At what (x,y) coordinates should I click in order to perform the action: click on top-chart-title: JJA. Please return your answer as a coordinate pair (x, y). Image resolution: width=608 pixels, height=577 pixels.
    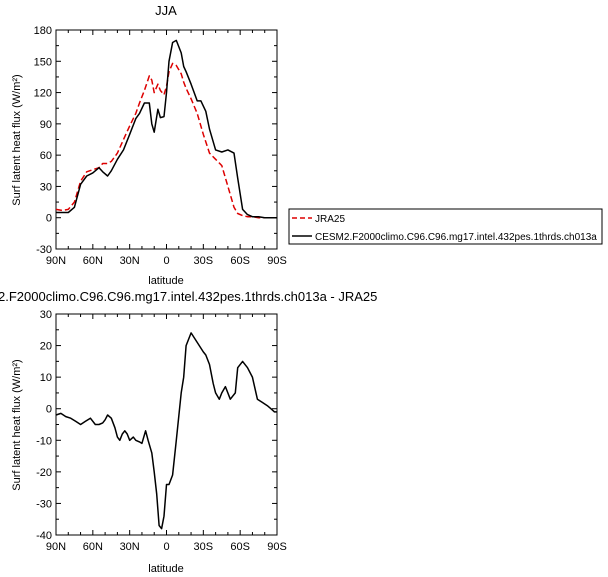
    Looking at the image, I should click on (166, 10).